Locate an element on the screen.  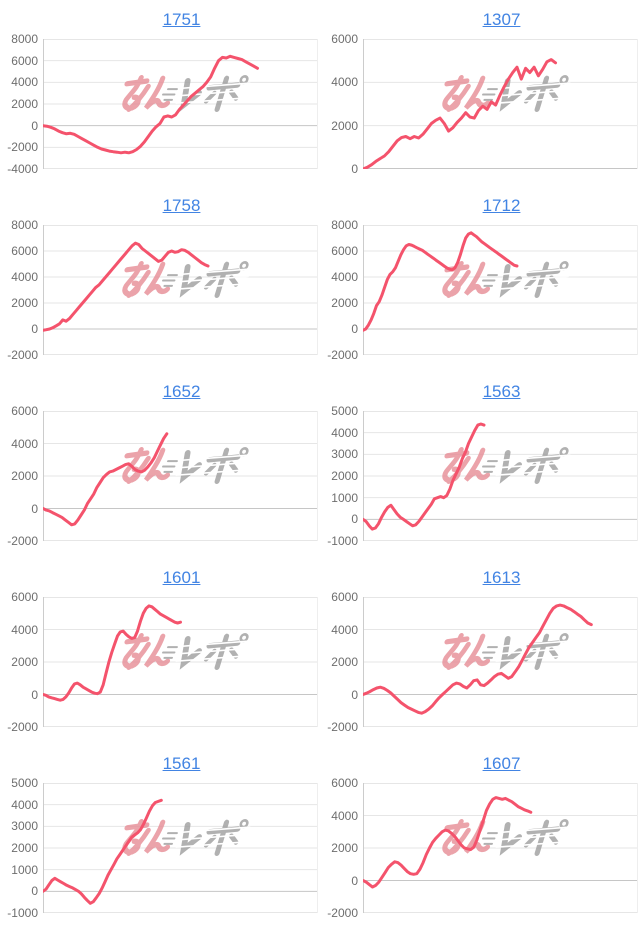
chart-title-link: 1307 is located at coordinates (501, 19).